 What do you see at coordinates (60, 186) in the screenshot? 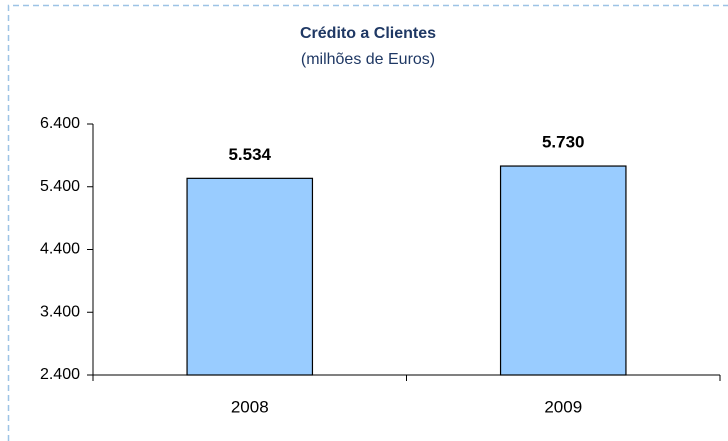
I see `y-tick-label: 5.400` at bounding box center [60, 186].